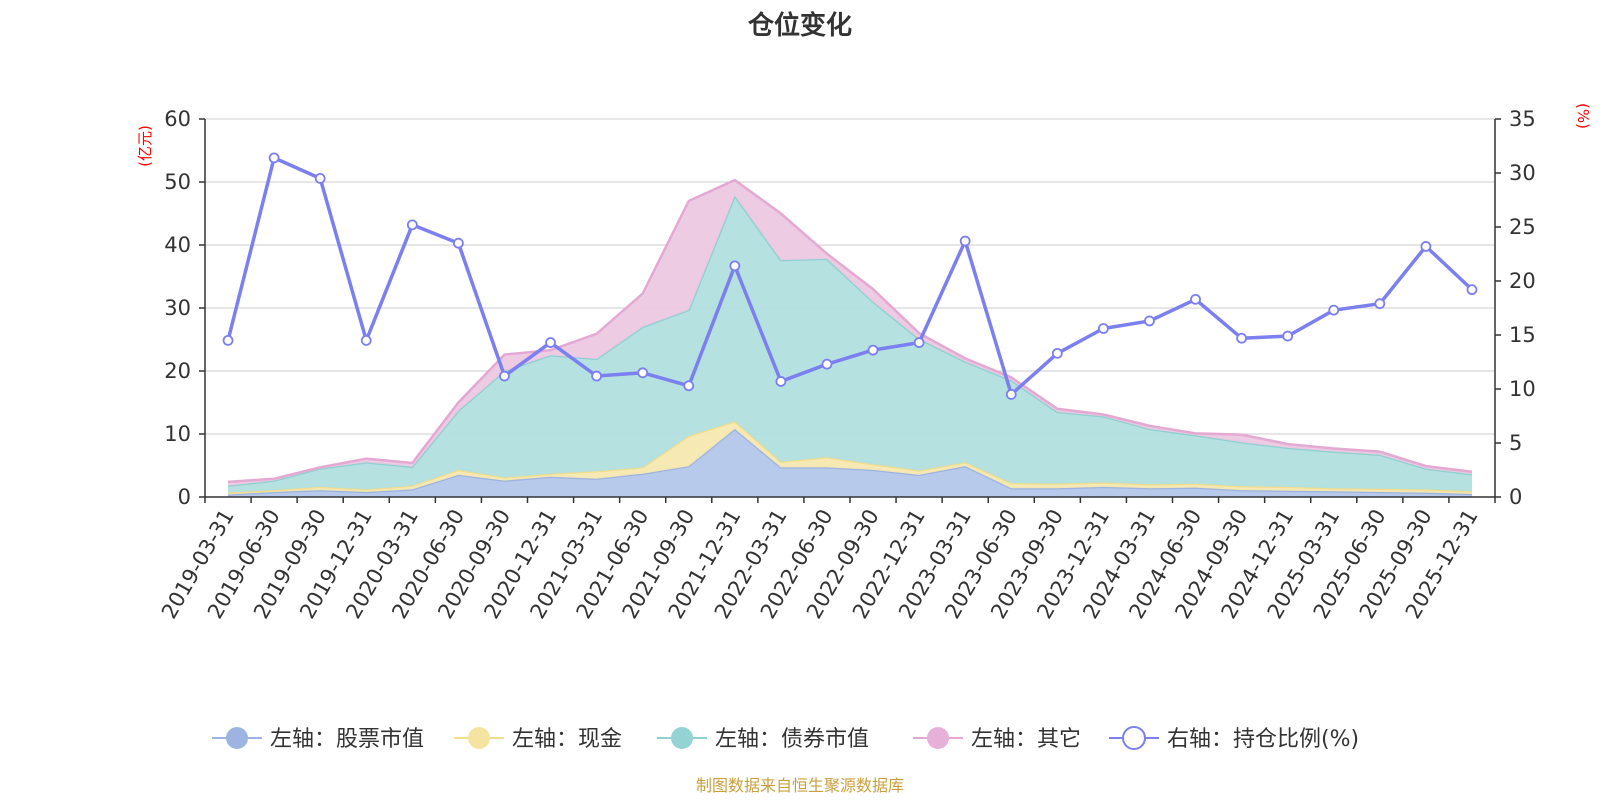 This screenshot has width=1600, height=800. I want to click on y-right-tick-label: 15, so click(1522, 335).